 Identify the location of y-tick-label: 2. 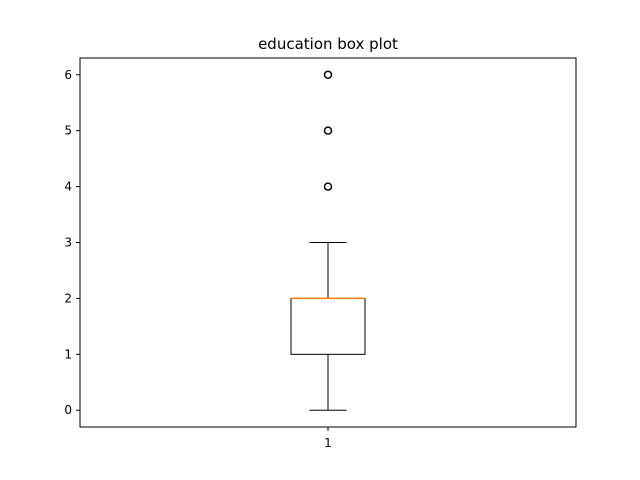
(68, 298).